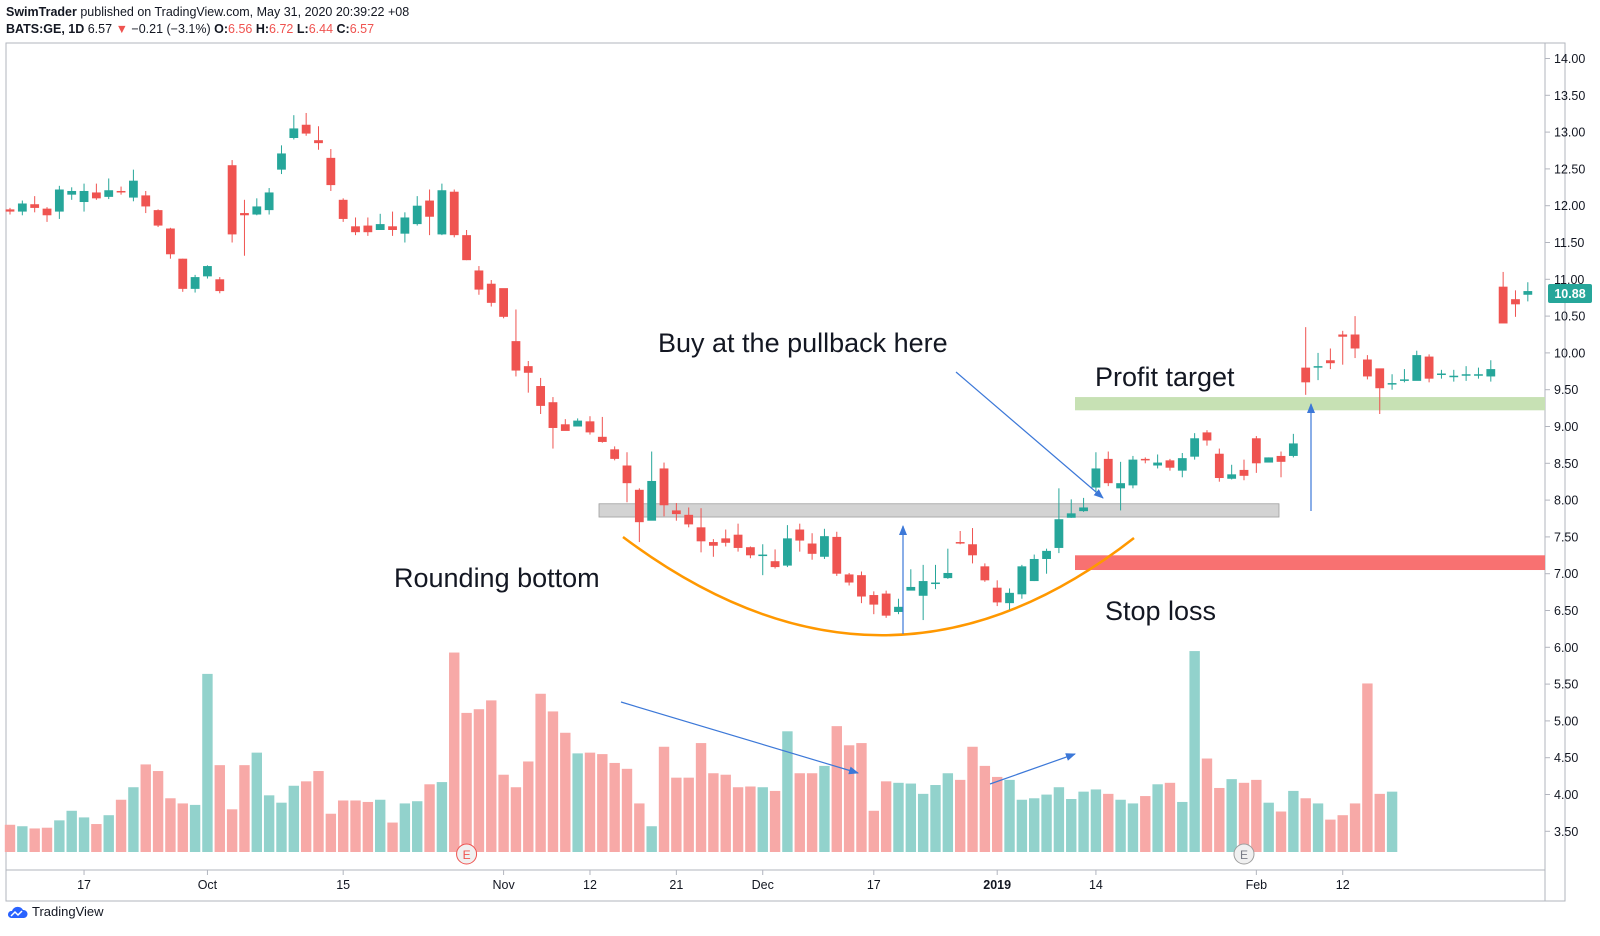 Image resolution: width=1600 pixels, height=936 pixels. Describe the element at coordinates (41, 12) in the screenshot. I see `publisher-name: SwimTrader` at that location.